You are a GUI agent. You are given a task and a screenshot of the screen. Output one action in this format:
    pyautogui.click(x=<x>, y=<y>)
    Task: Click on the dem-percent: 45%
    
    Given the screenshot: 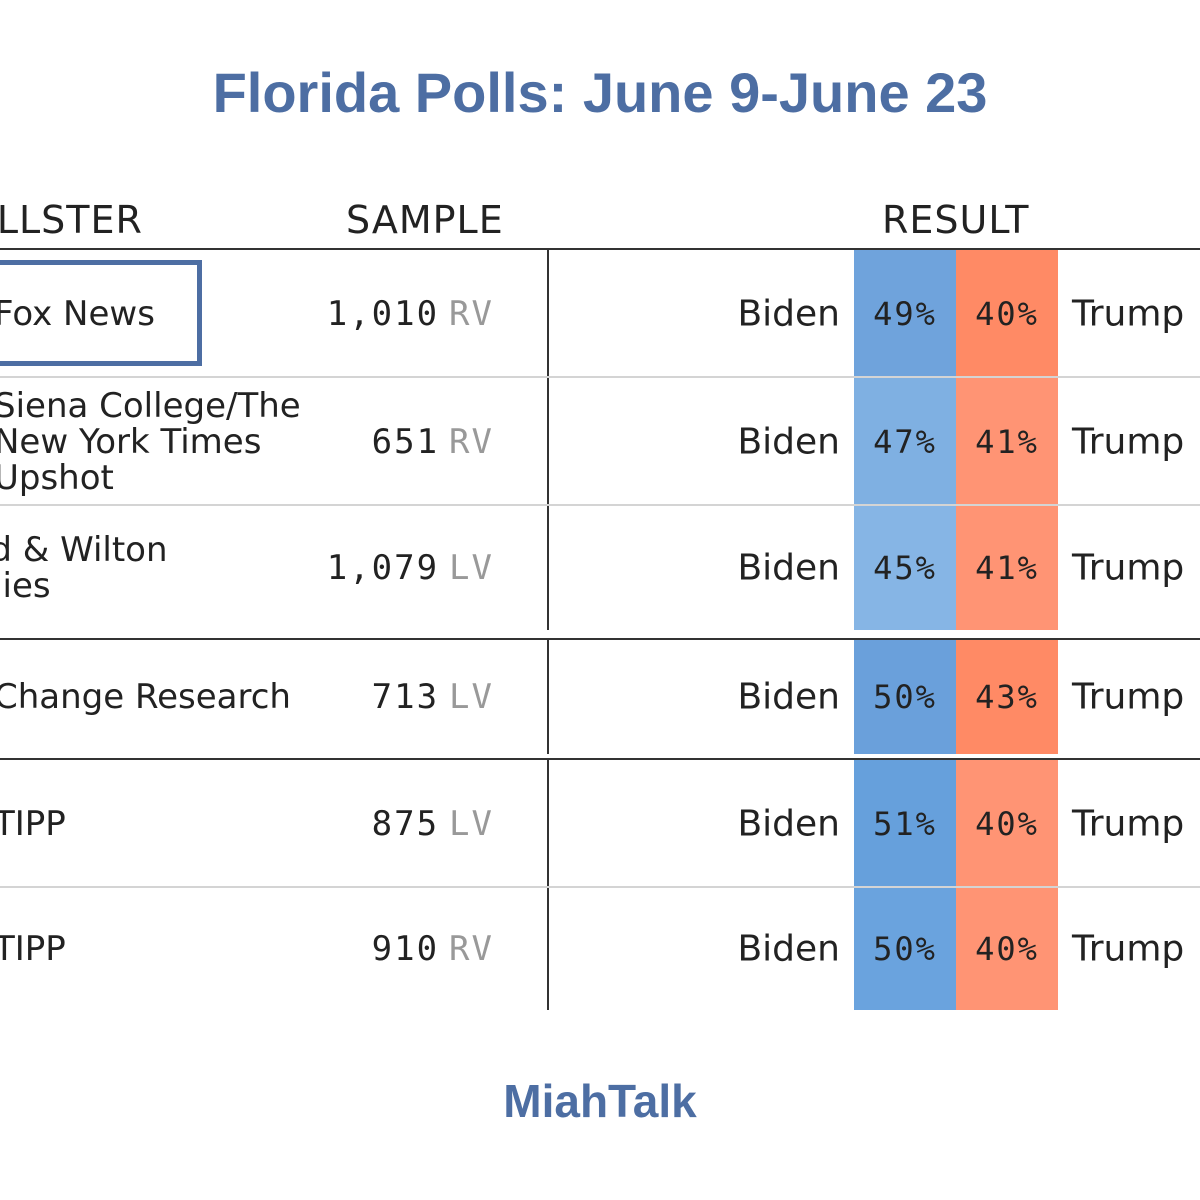 What is the action you would take?
    pyautogui.click(x=905, y=568)
    